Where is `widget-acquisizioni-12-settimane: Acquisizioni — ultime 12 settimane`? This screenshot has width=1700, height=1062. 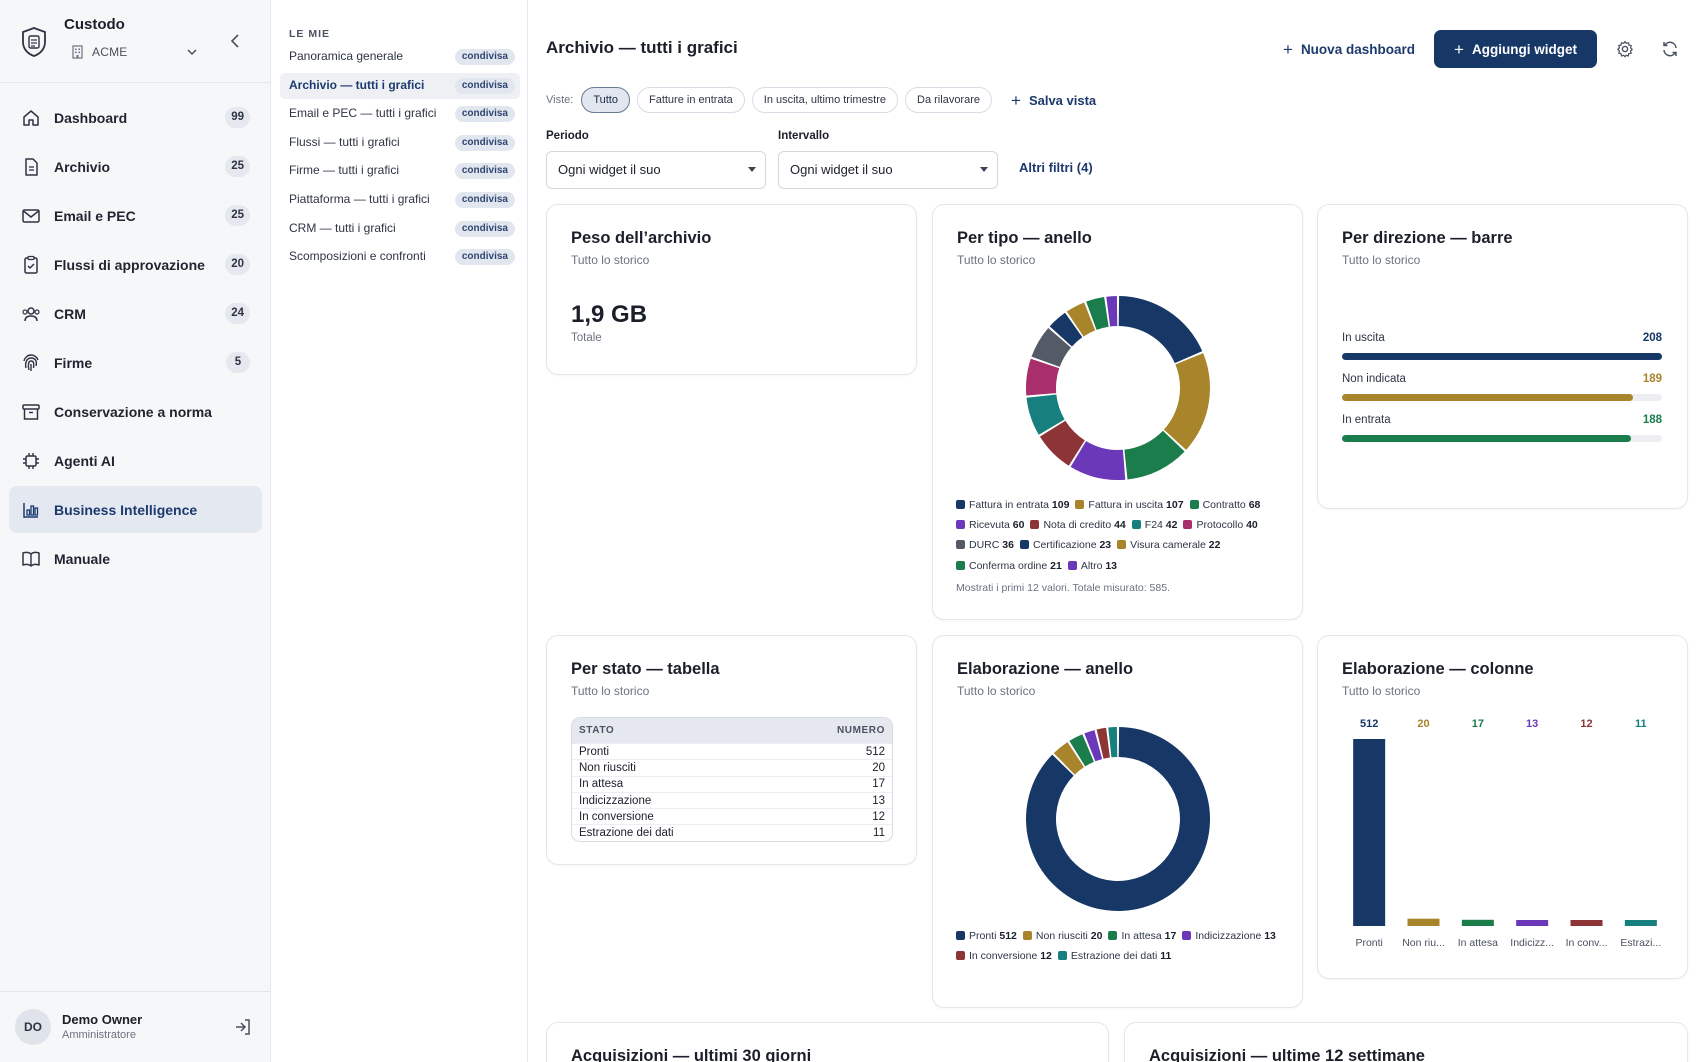
widget-acquisizioni-12-settimane: Acquisizioni — ultime 12 settimane is located at coordinates (1406, 1042).